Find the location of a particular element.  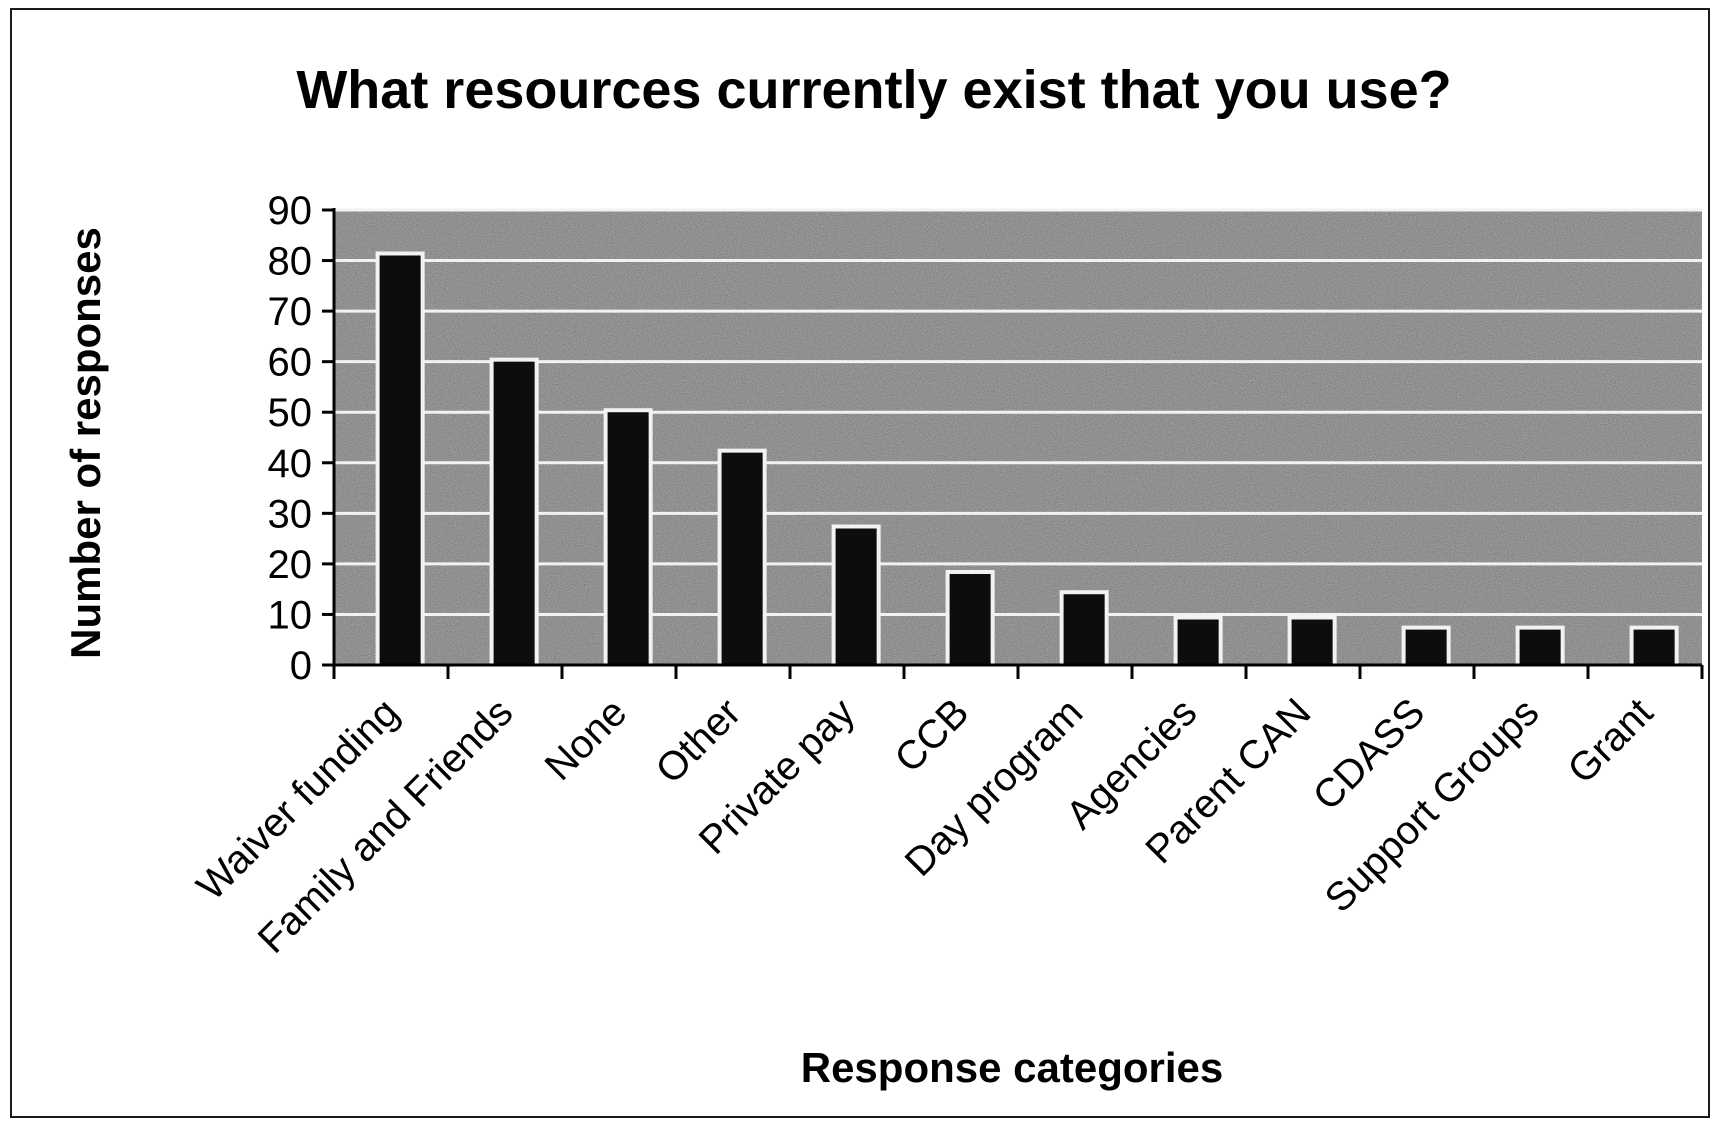

x-tick-label: CCB is located at coordinates (932, 735).